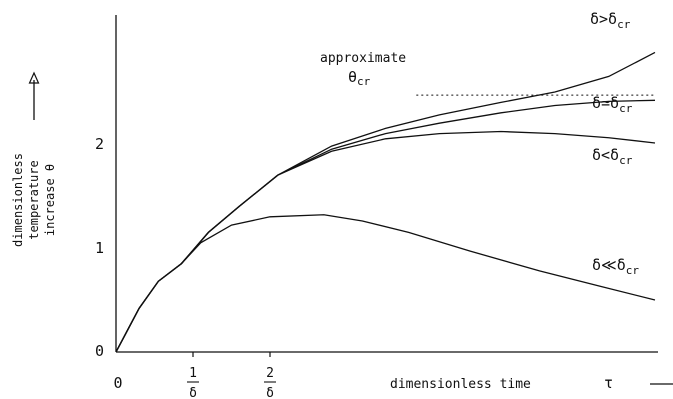  I want to click on svg-text: θcr, so click(359, 78).